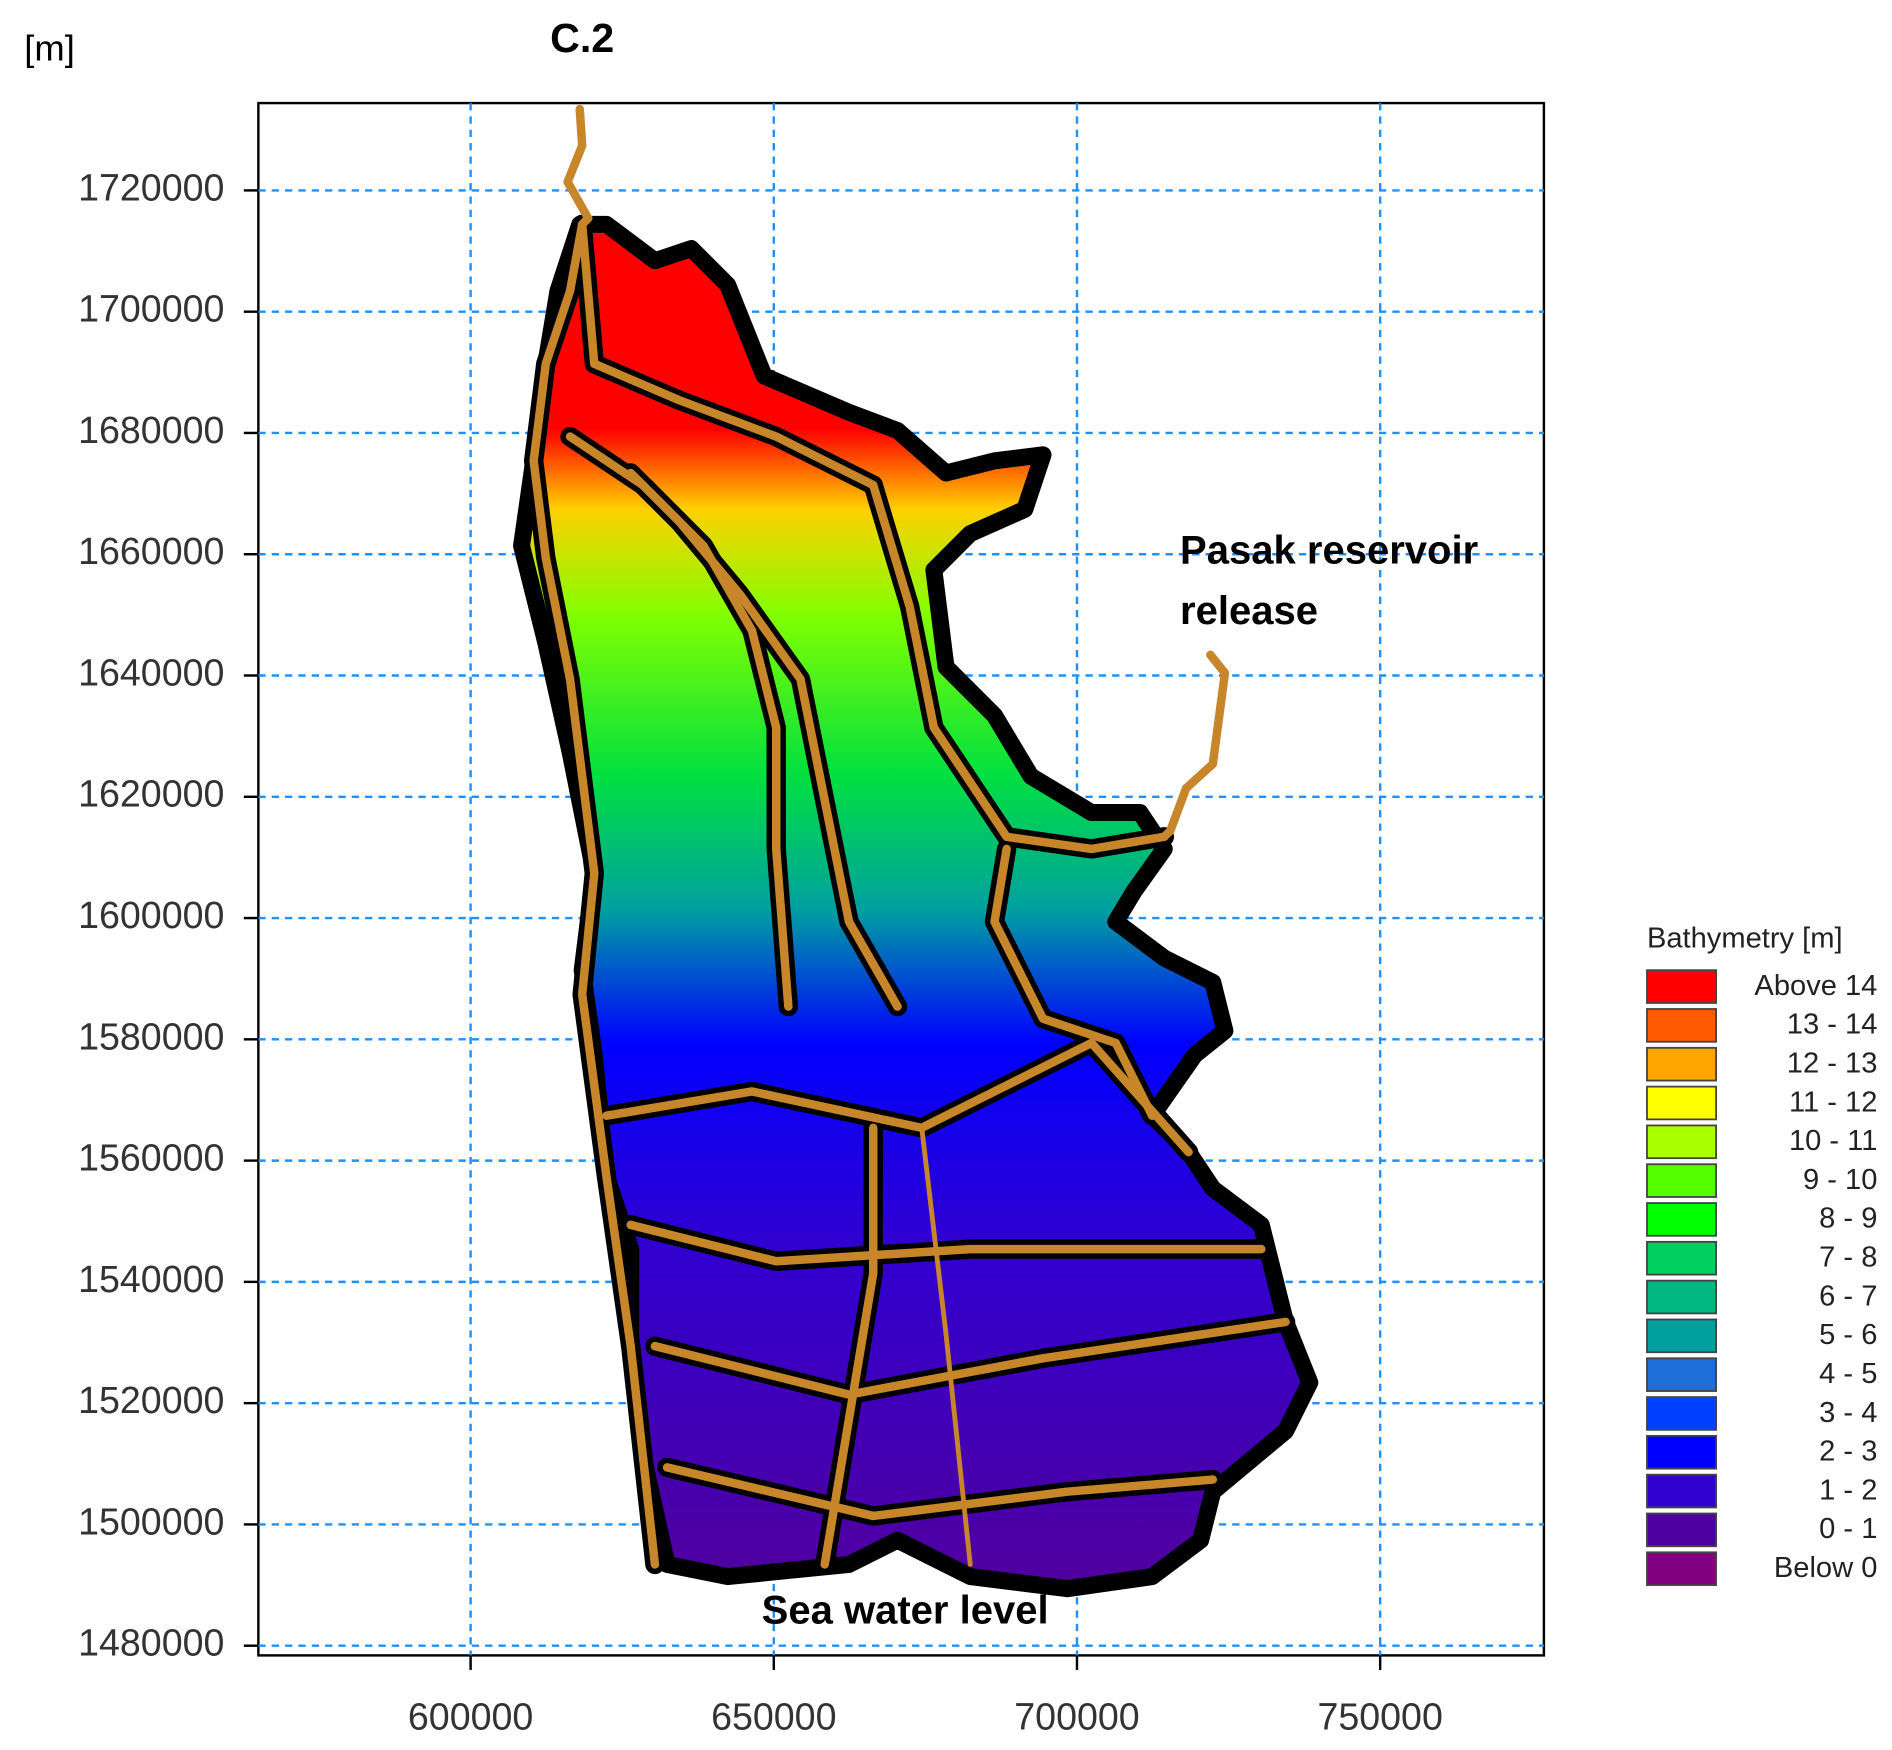 This screenshot has width=1892, height=1750. What do you see at coordinates (1832, 1025) in the screenshot?
I see `legend-label: 13 - 14` at bounding box center [1832, 1025].